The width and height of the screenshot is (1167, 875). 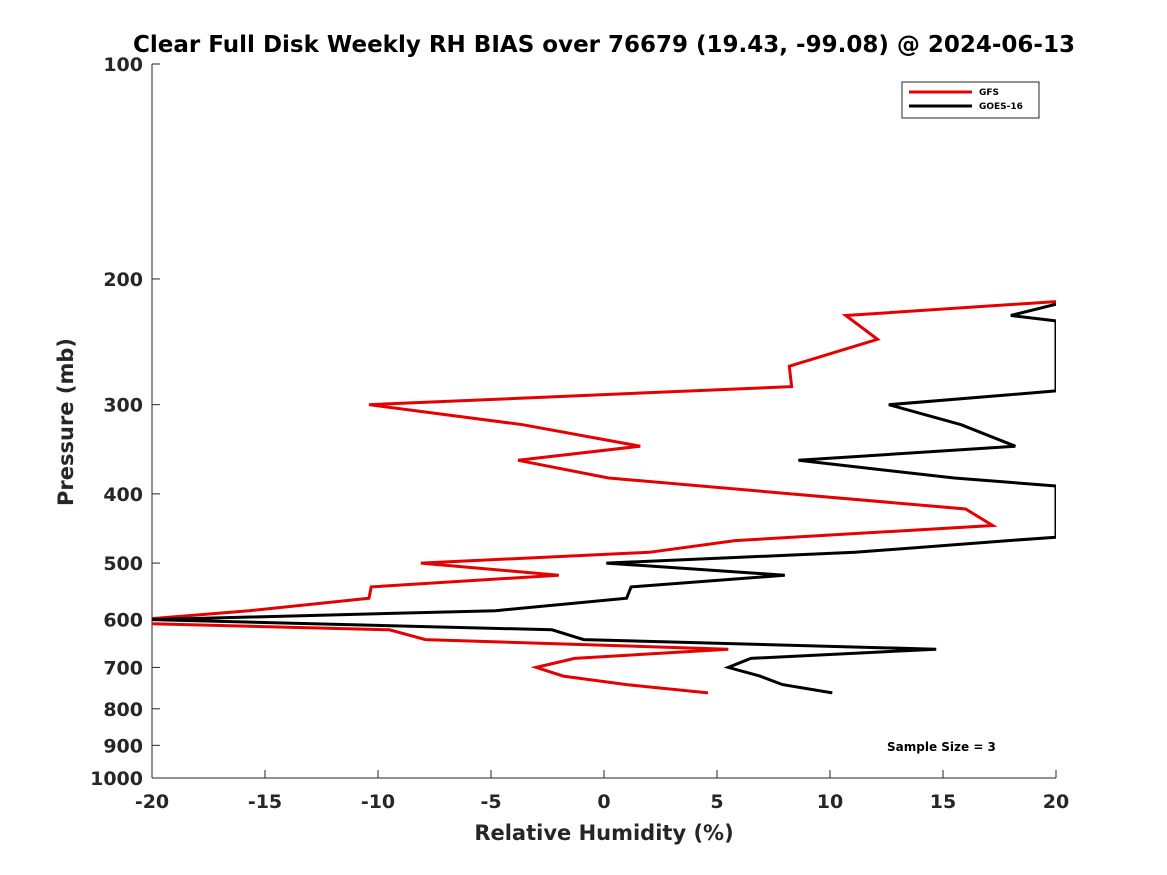 What do you see at coordinates (716, 802) in the screenshot?
I see `x-tick-label: 5` at bounding box center [716, 802].